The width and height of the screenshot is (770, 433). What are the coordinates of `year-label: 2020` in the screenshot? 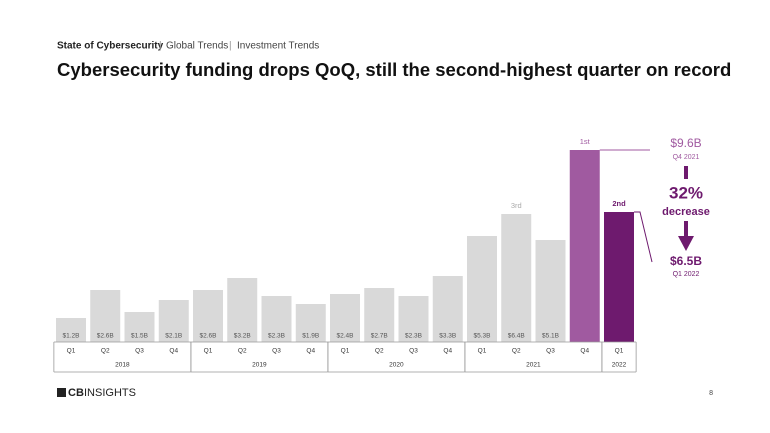 It's located at (396, 365).